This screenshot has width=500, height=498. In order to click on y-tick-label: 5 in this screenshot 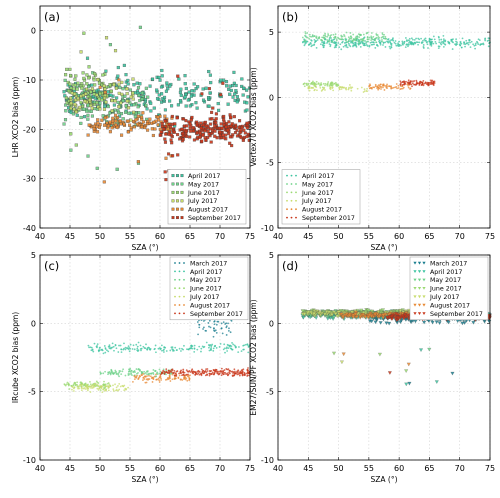, I will do `click(271, 255)`.